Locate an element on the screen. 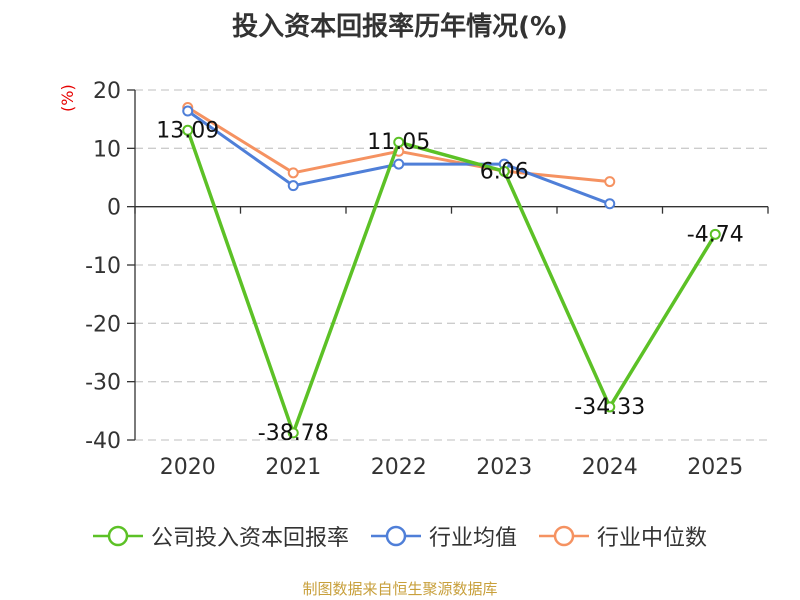 This screenshot has height=600, width=800. legend-item-industry-median: 行业中位数 is located at coordinates (623, 536).